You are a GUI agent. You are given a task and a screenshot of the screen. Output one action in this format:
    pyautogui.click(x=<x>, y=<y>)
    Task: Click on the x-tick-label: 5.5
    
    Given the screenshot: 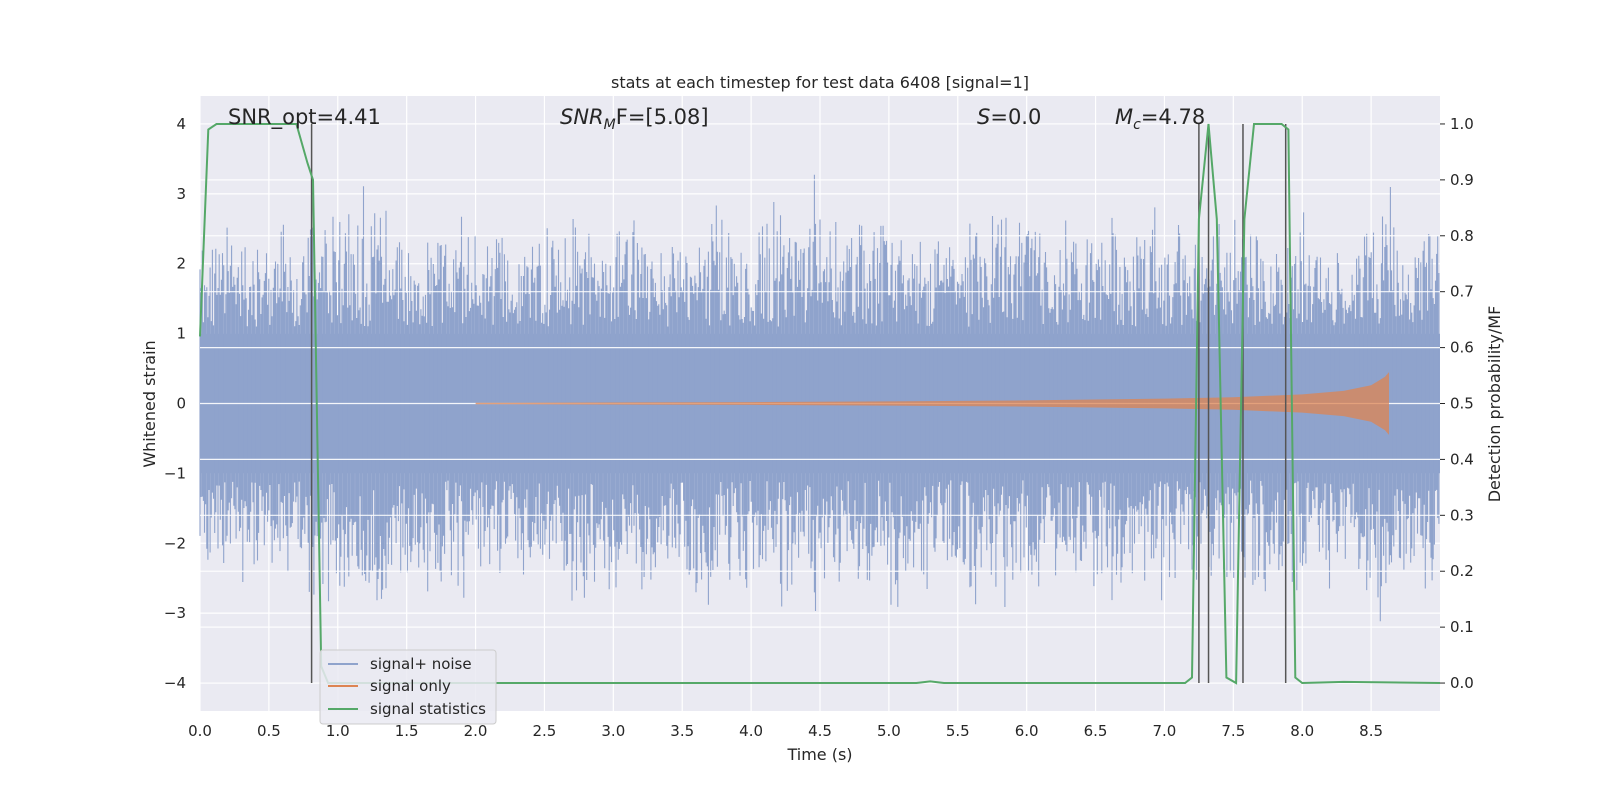 What is the action you would take?
    pyautogui.click(x=958, y=731)
    